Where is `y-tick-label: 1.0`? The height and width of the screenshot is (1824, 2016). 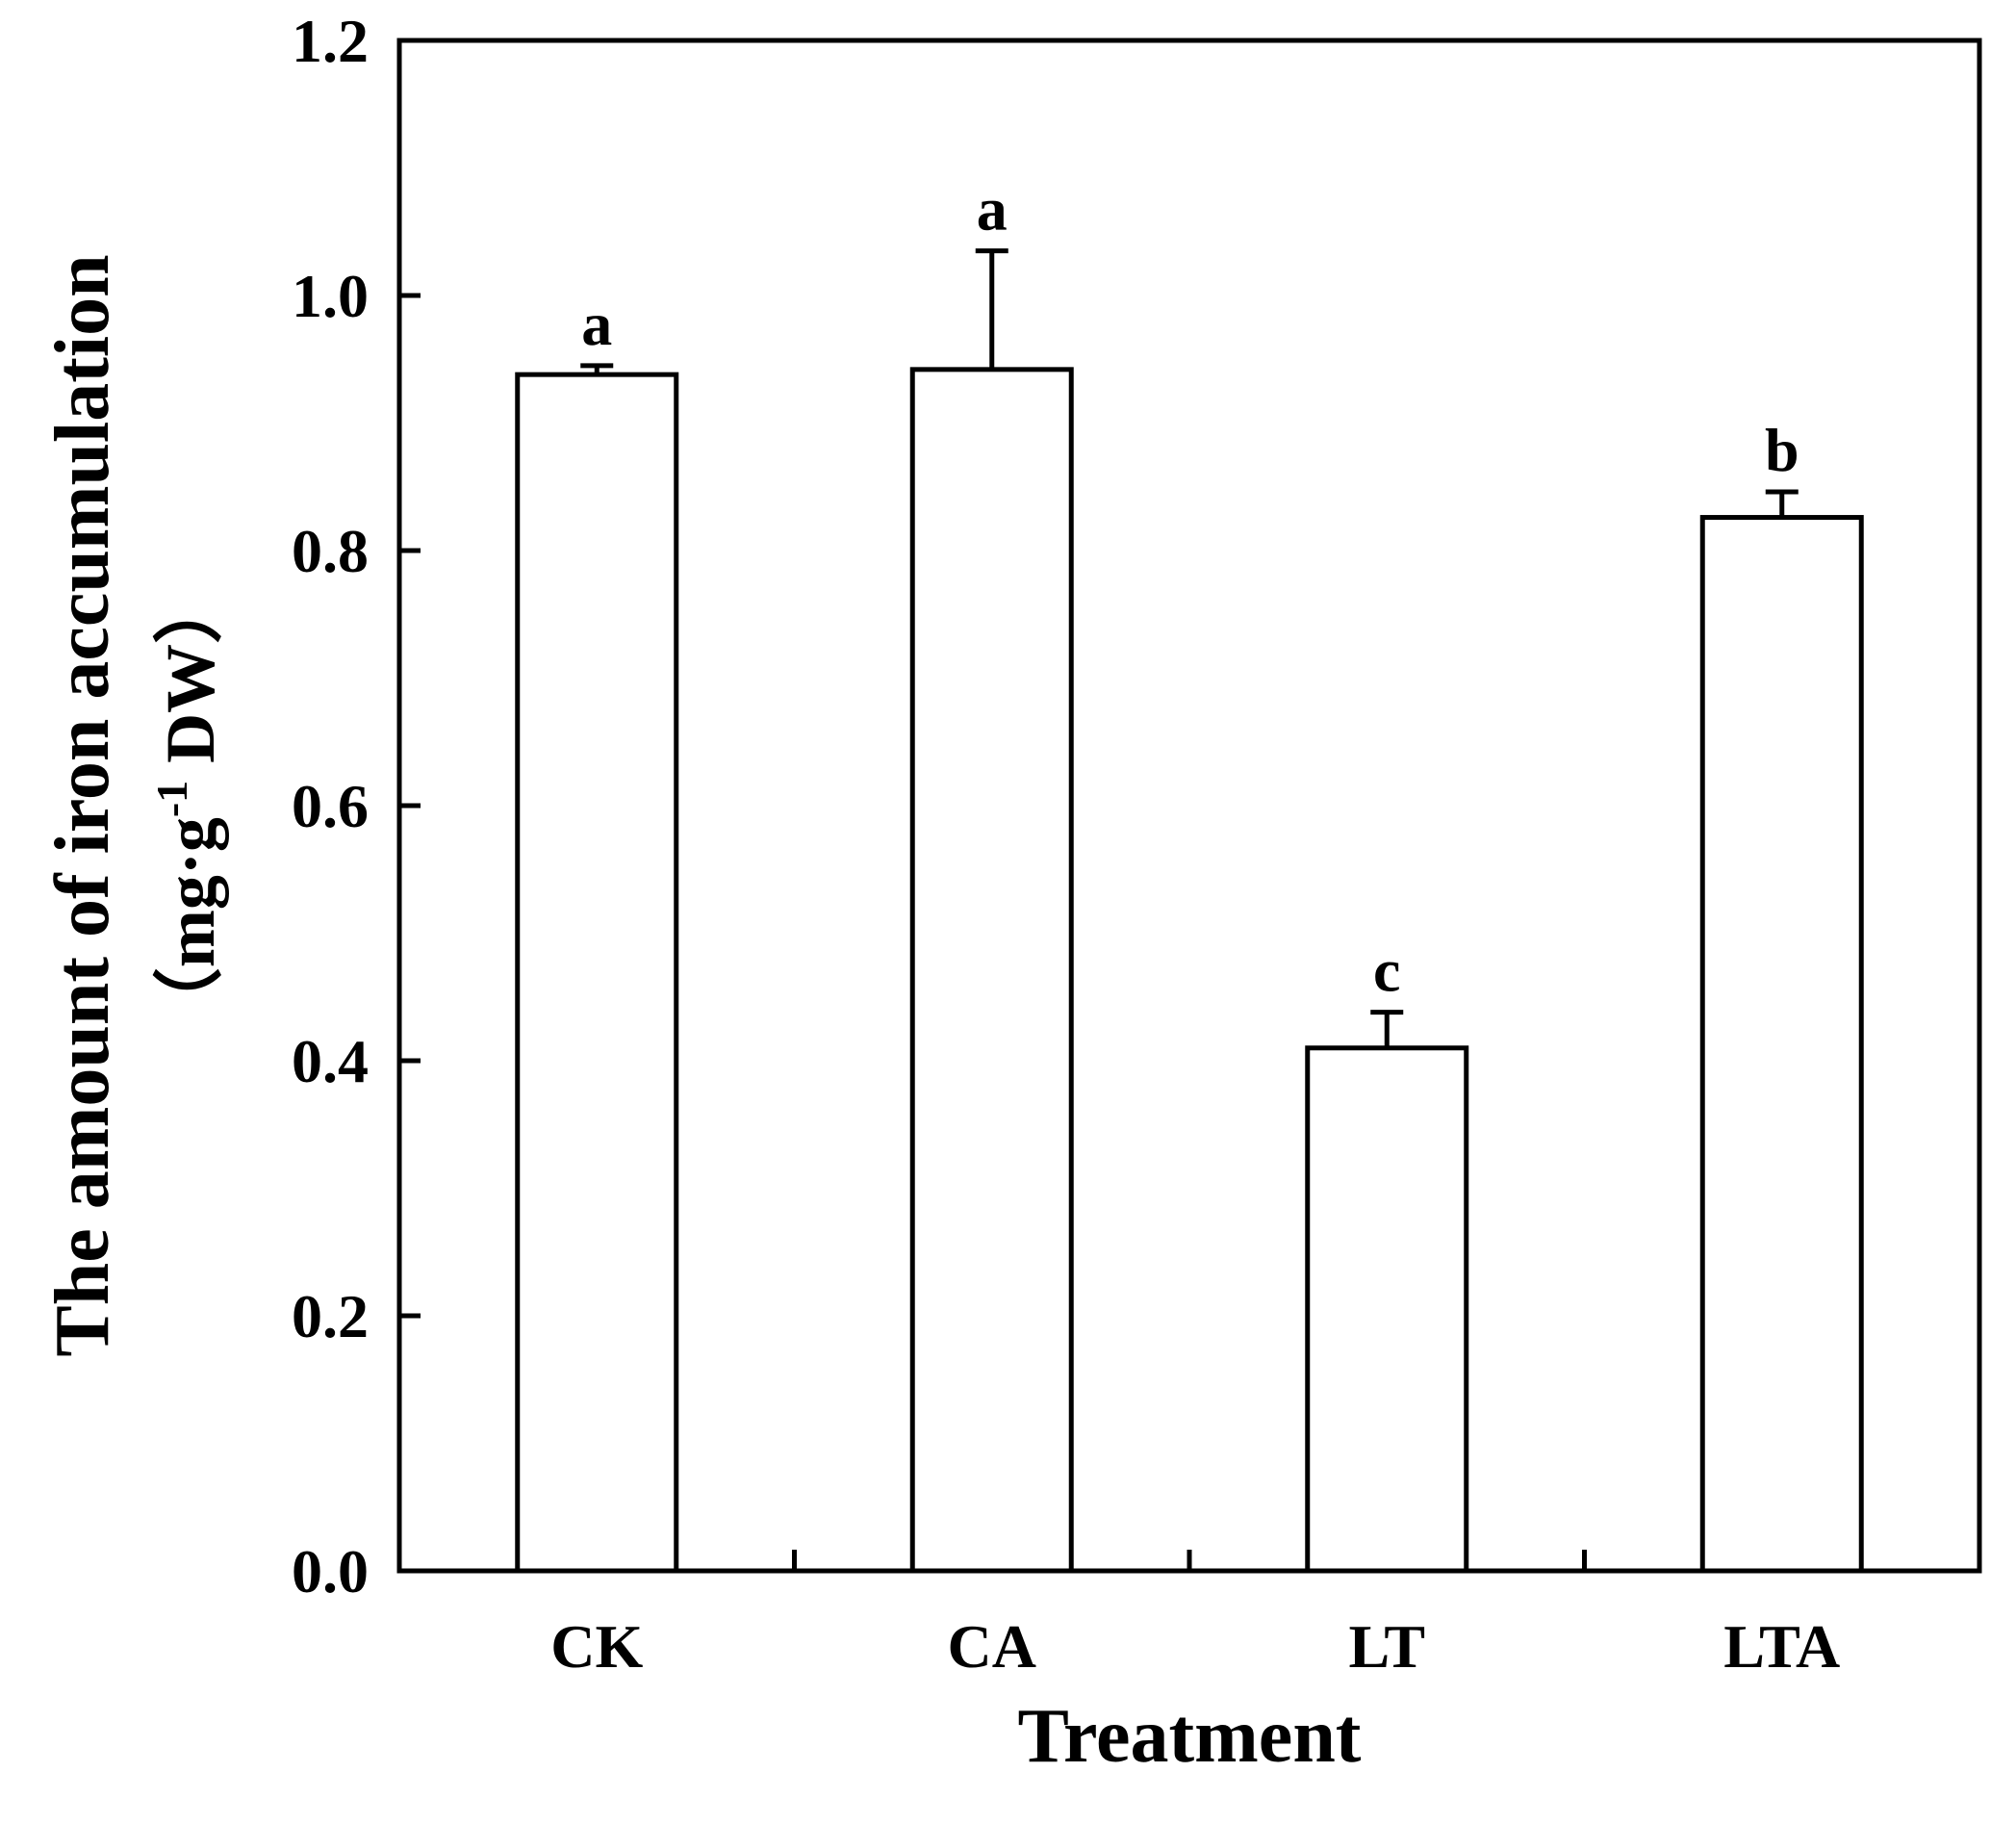 y-tick-label: 1.0 is located at coordinates (330, 296).